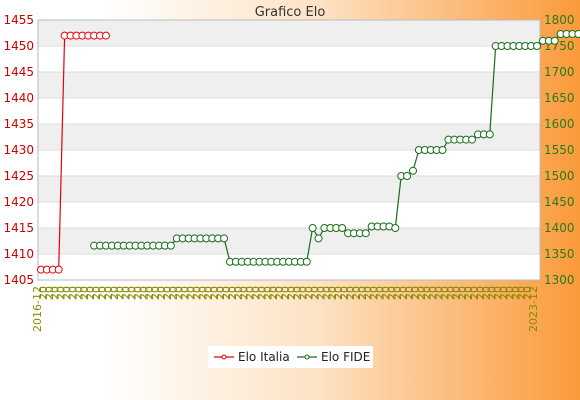  What do you see at coordinates (345, 357) in the screenshot?
I see `legend-label-elo-fide: Elo FIDE` at bounding box center [345, 357].